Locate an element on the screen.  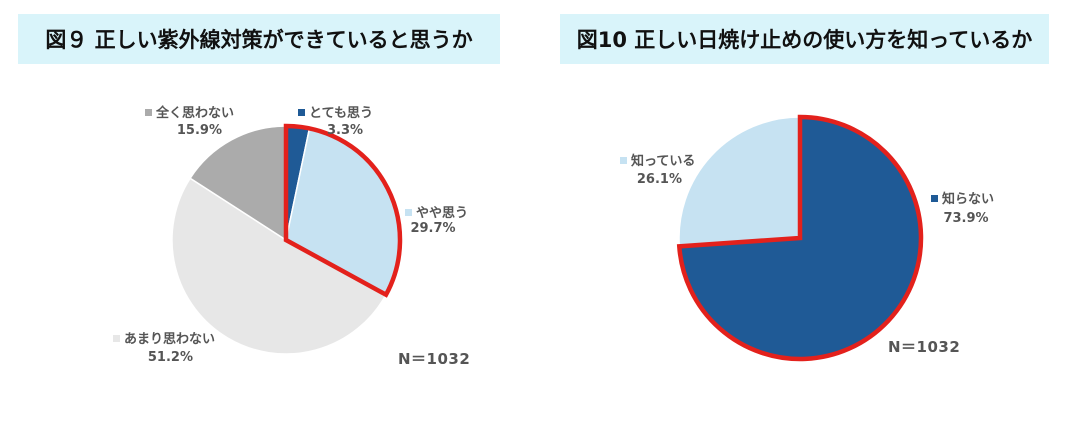
figure-9-n-label: N＝1032 is located at coordinates (434, 359).